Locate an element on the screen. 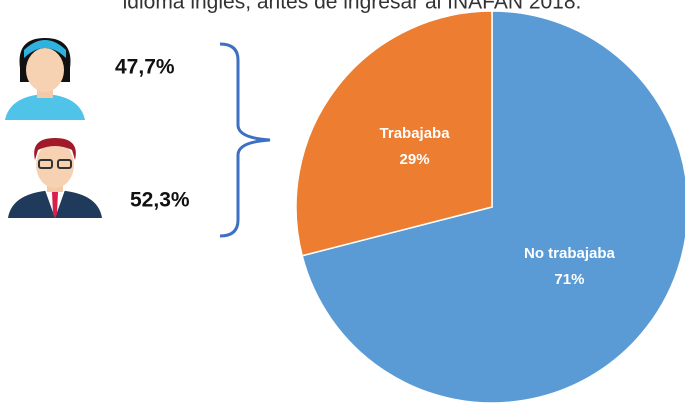 The height and width of the screenshot is (404, 685). slice-category: No trabajaba is located at coordinates (570, 253).